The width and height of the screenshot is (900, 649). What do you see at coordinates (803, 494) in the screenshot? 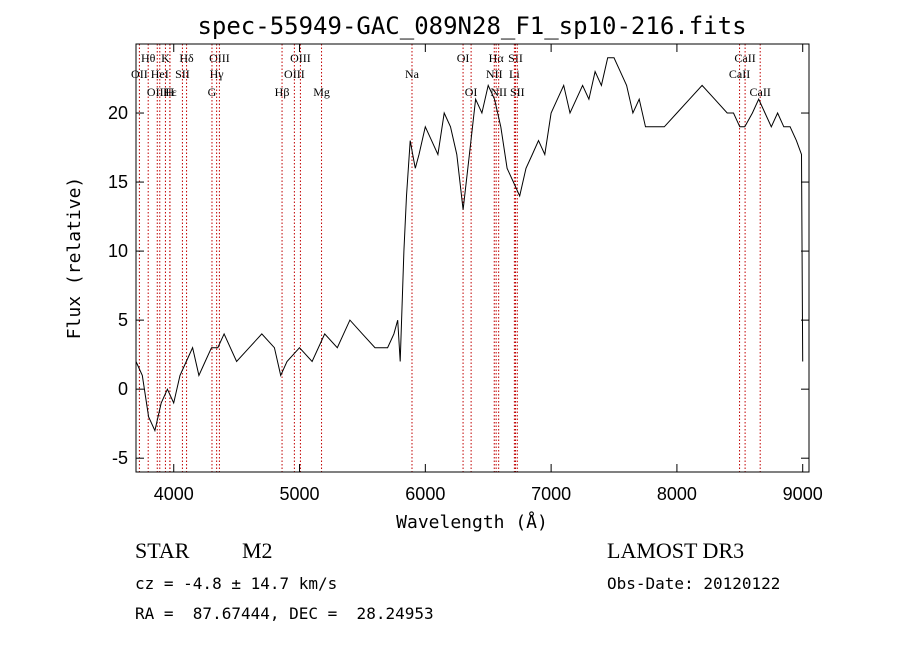
I see `x-tick-label: 9000` at bounding box center [803, 494].